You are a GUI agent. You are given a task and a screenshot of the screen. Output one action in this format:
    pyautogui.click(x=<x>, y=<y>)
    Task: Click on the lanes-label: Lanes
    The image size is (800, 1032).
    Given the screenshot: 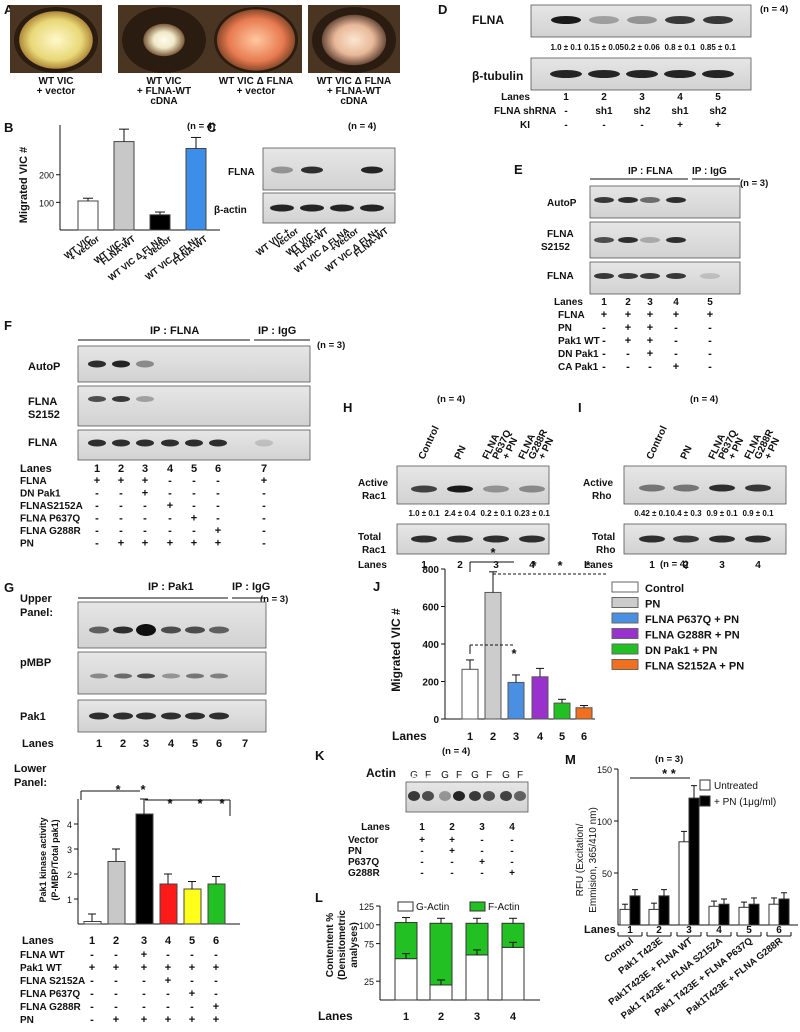 What is the action you would take?
    pyautogui.click(x=38, y=744)
    